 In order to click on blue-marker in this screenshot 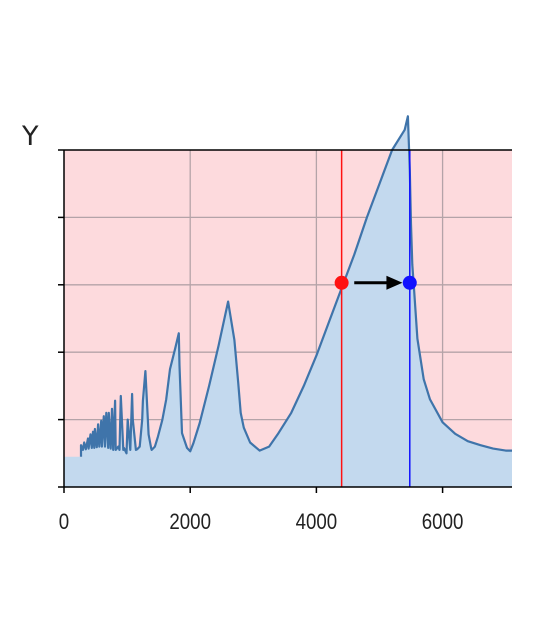, I will do `click(409, 282)`.